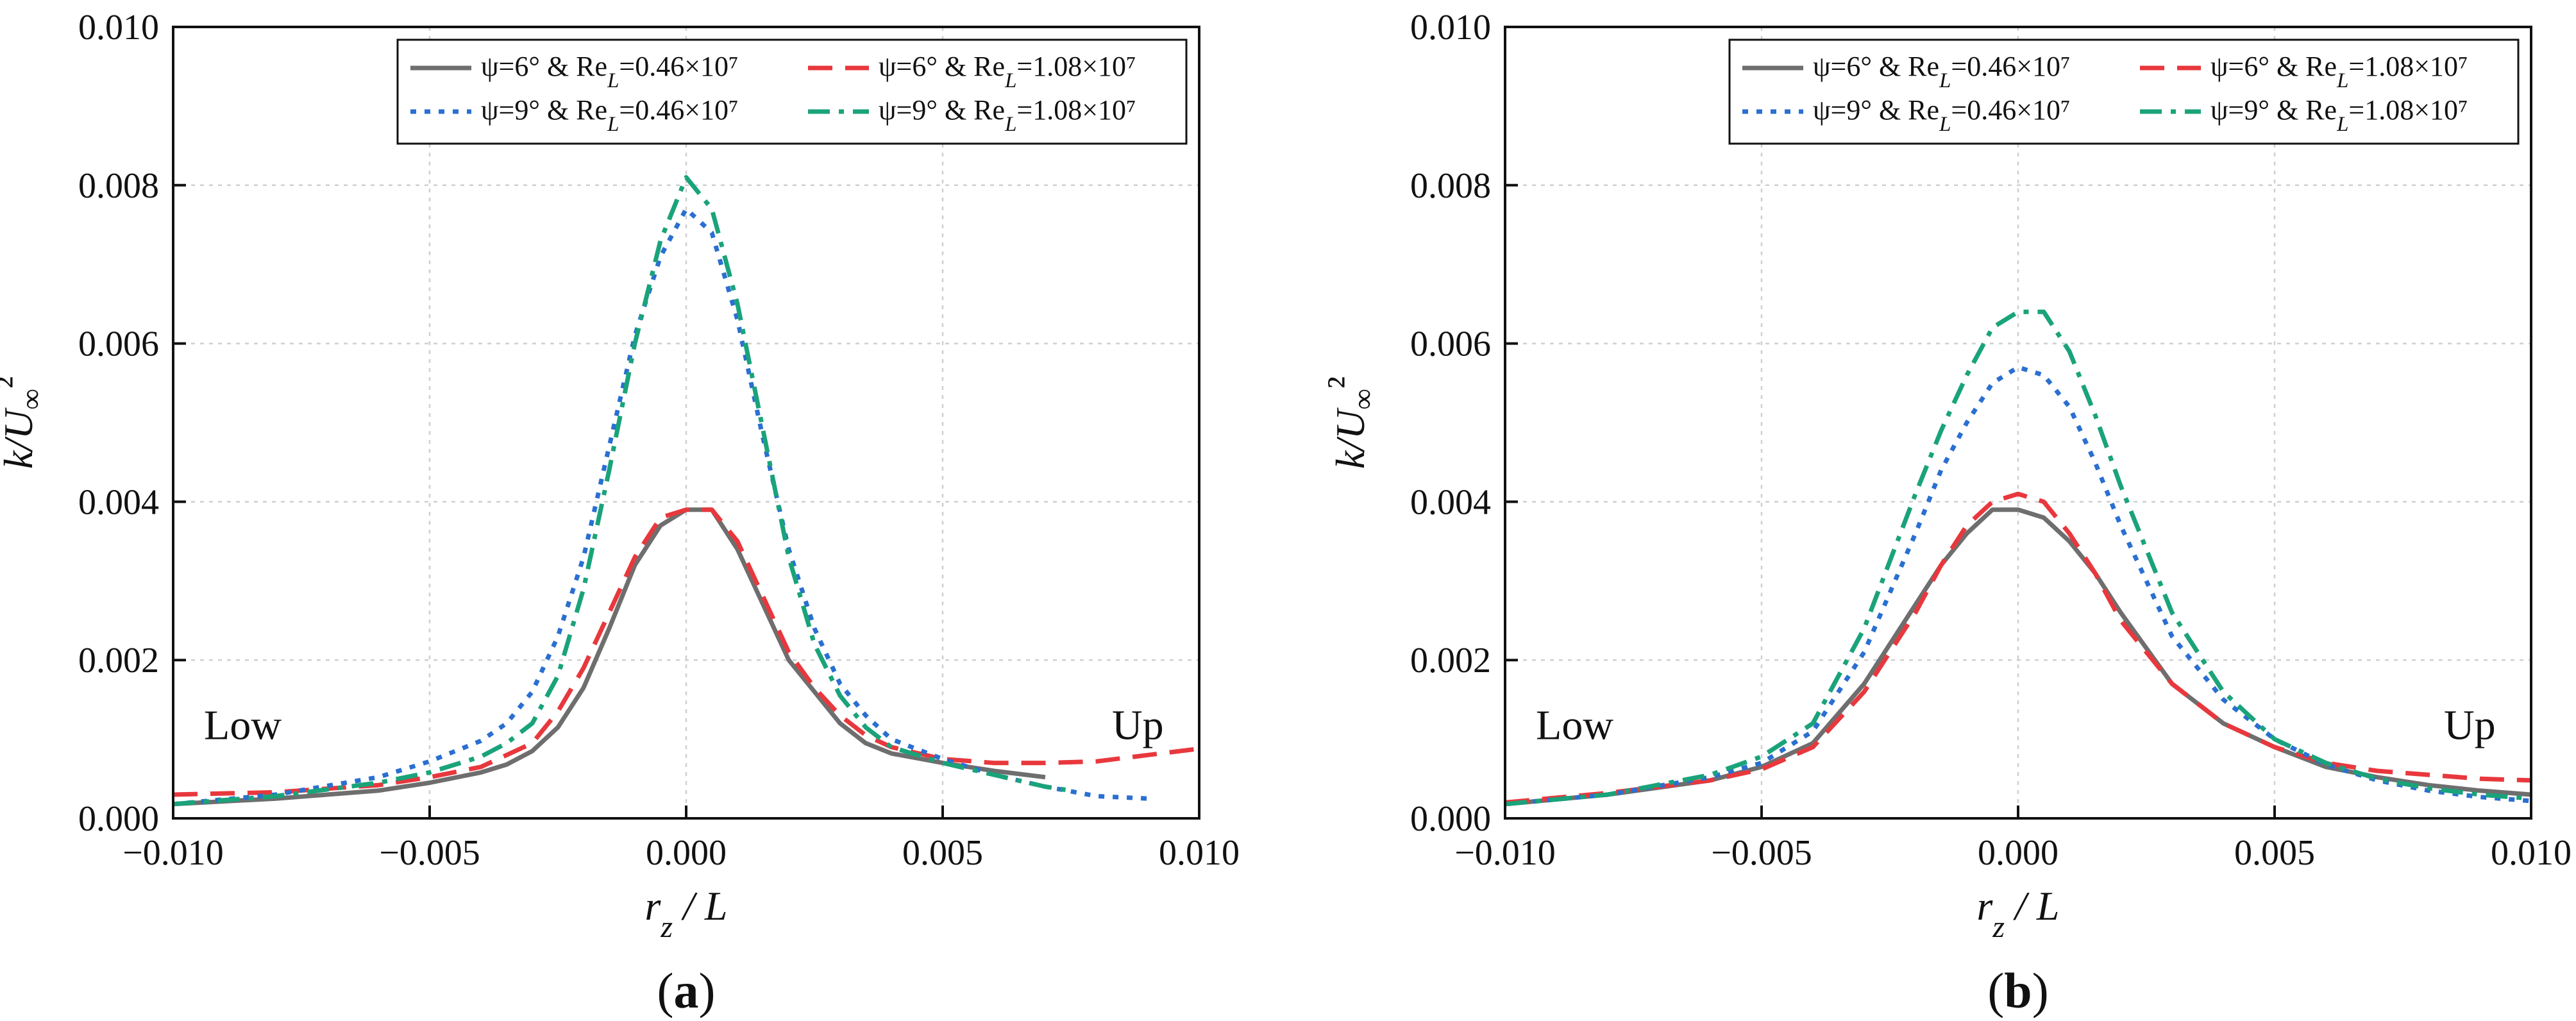 The width and height of the screenshot is (2576, 1021). I want to click on panel-label: (a), so click(686, 991).